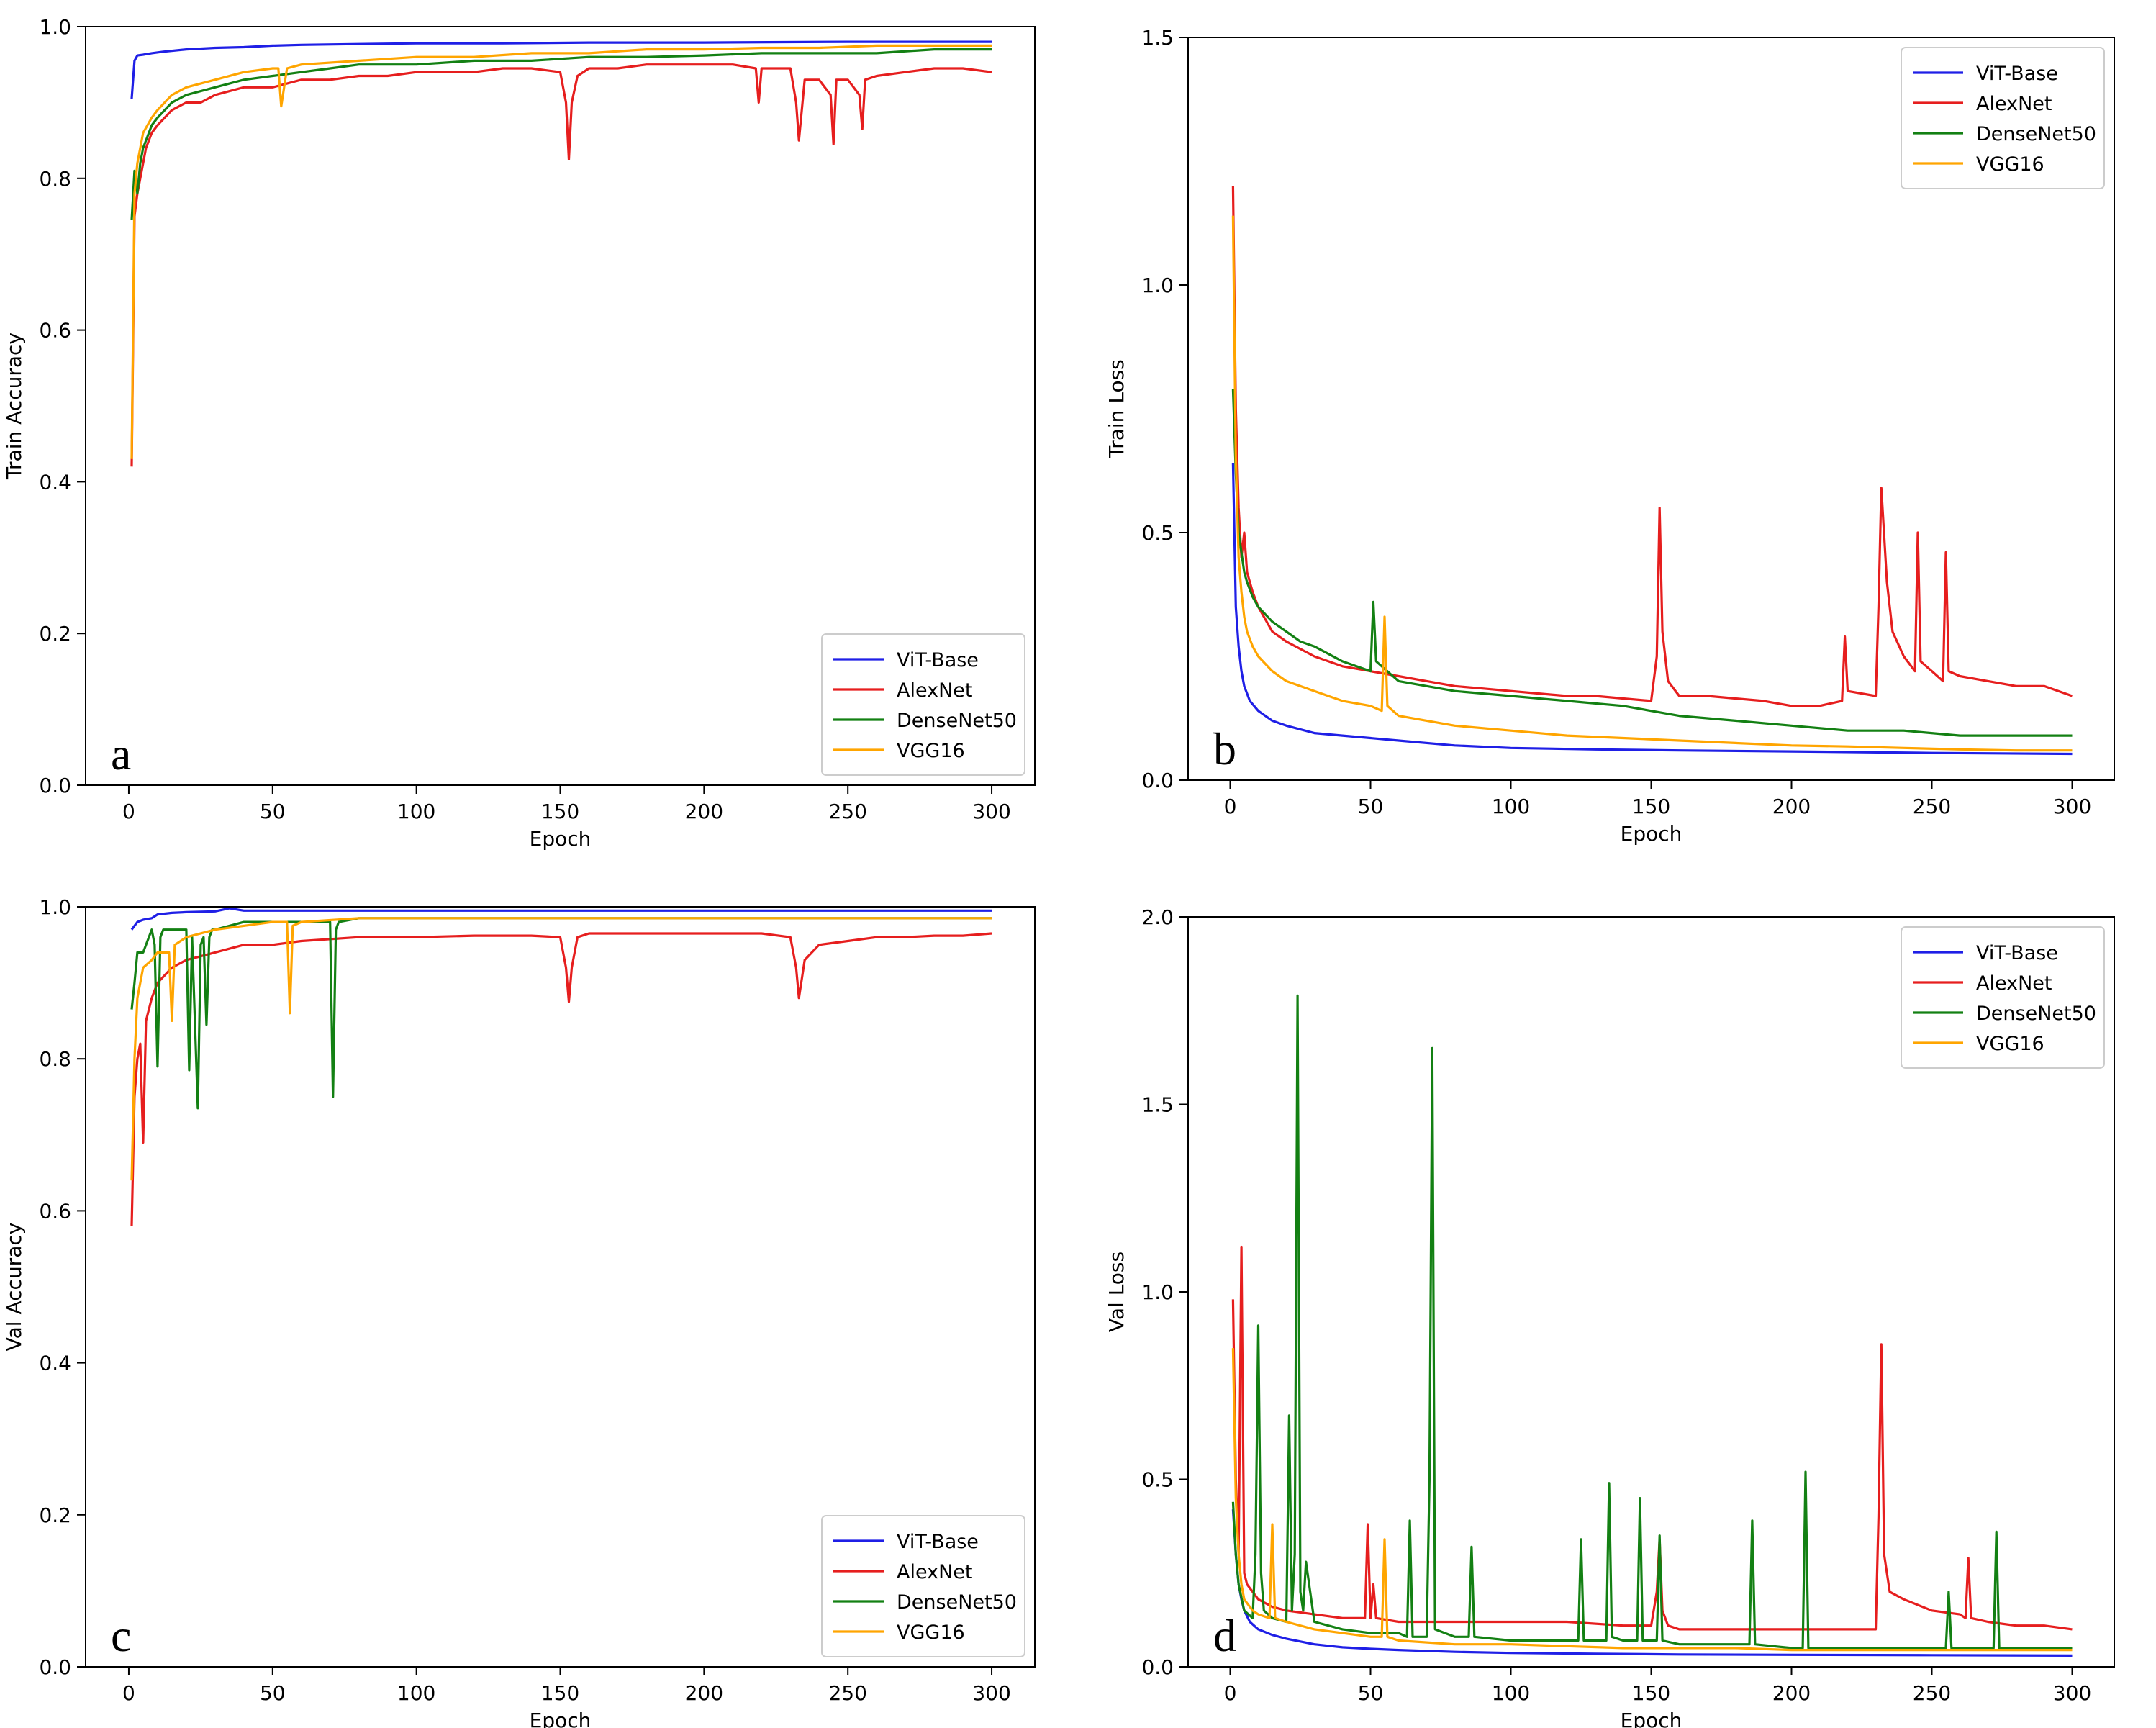  What do you see at coordinates (121, 753) in the screenshot?
I see `panel-label: a` at bounding box center [121, 753].